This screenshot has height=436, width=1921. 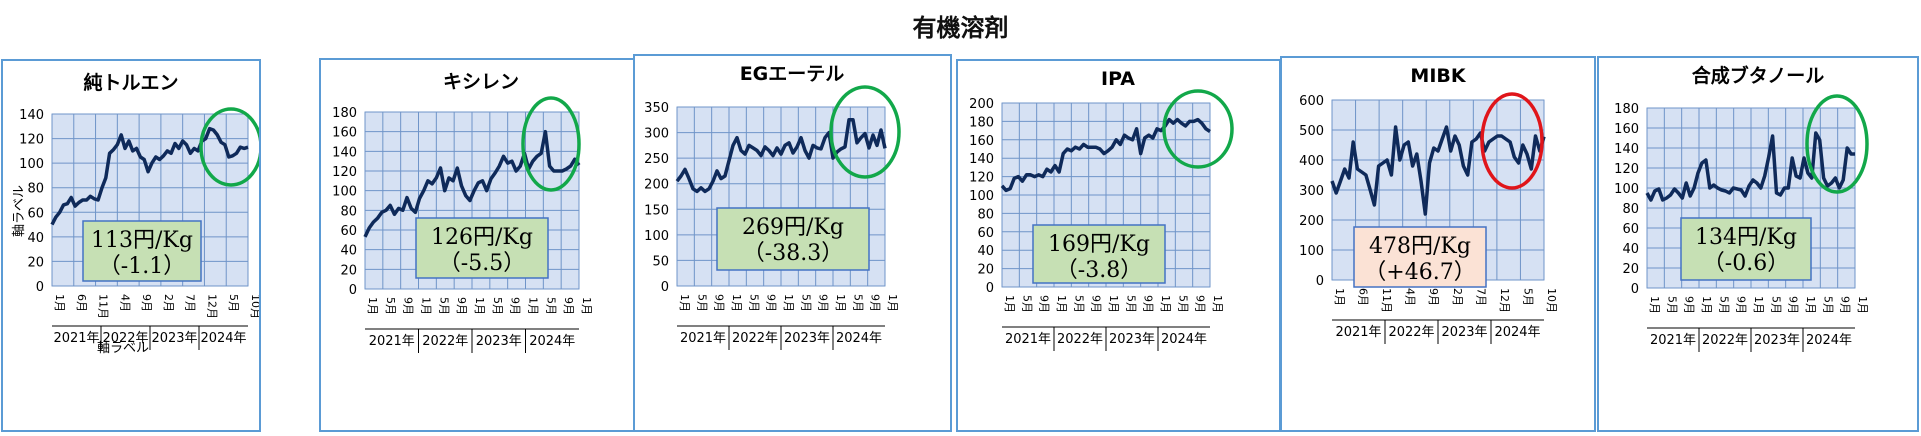 I want to click on y-tick-label: 100, so click(x=1311, y=251).